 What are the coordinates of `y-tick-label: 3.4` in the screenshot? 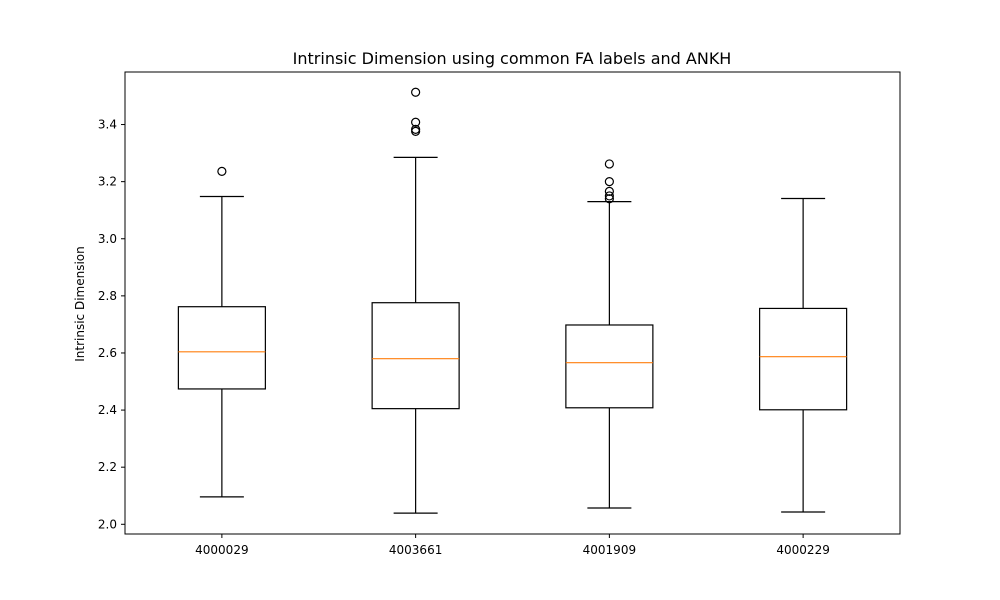 It's located at (107, 125).